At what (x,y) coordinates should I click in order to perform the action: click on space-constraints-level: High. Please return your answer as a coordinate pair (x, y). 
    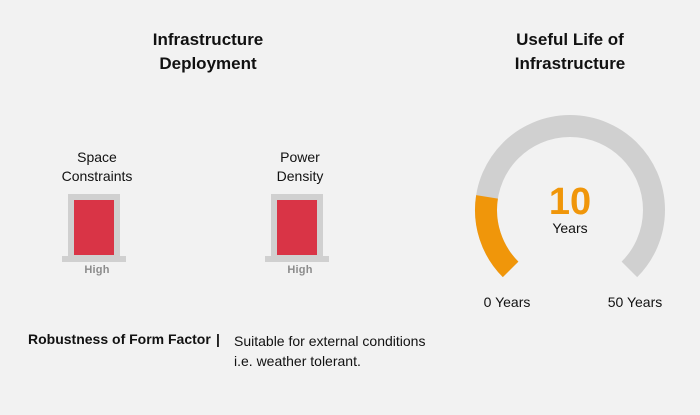
    Looking at the image, I should click on (97, 270).